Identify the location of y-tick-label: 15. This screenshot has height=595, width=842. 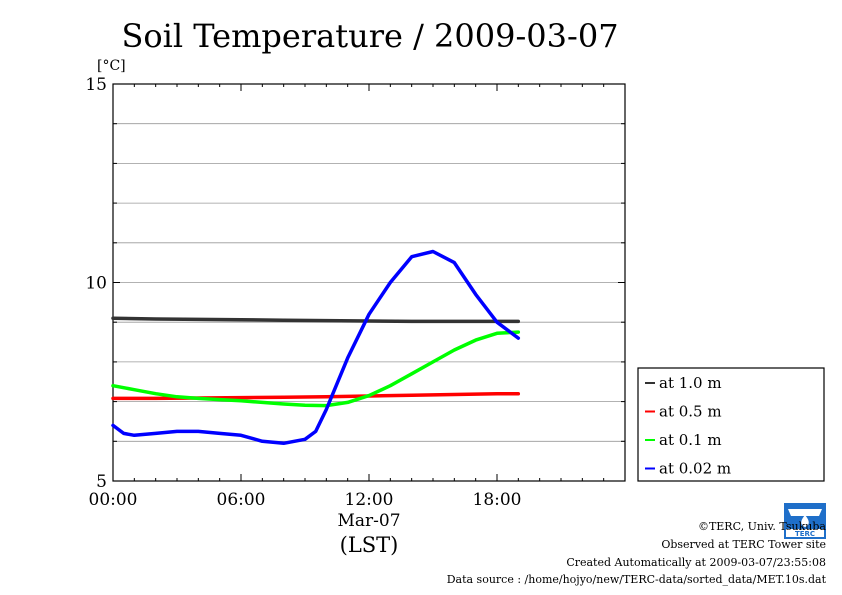
(96, 85).